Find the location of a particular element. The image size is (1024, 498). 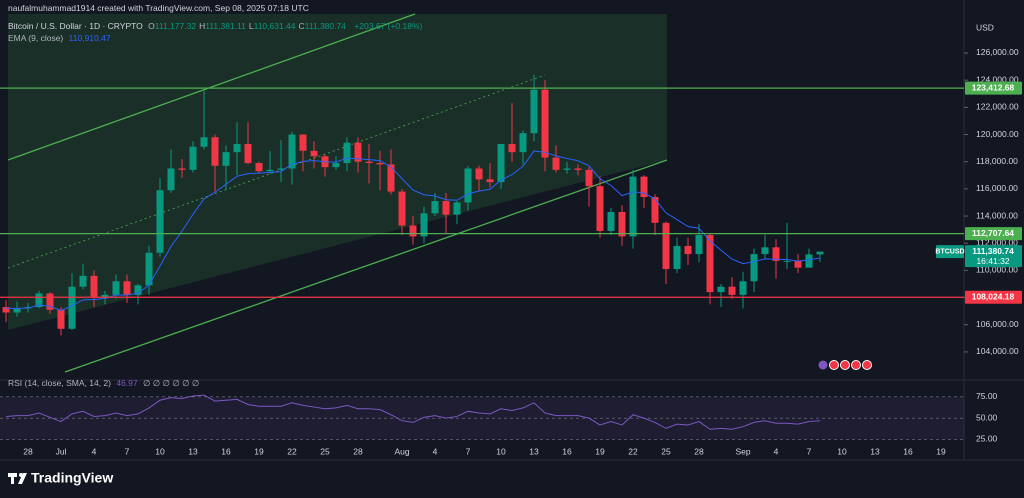

y-tick-label: 120,000.00 is located at coordinates (997, 134).